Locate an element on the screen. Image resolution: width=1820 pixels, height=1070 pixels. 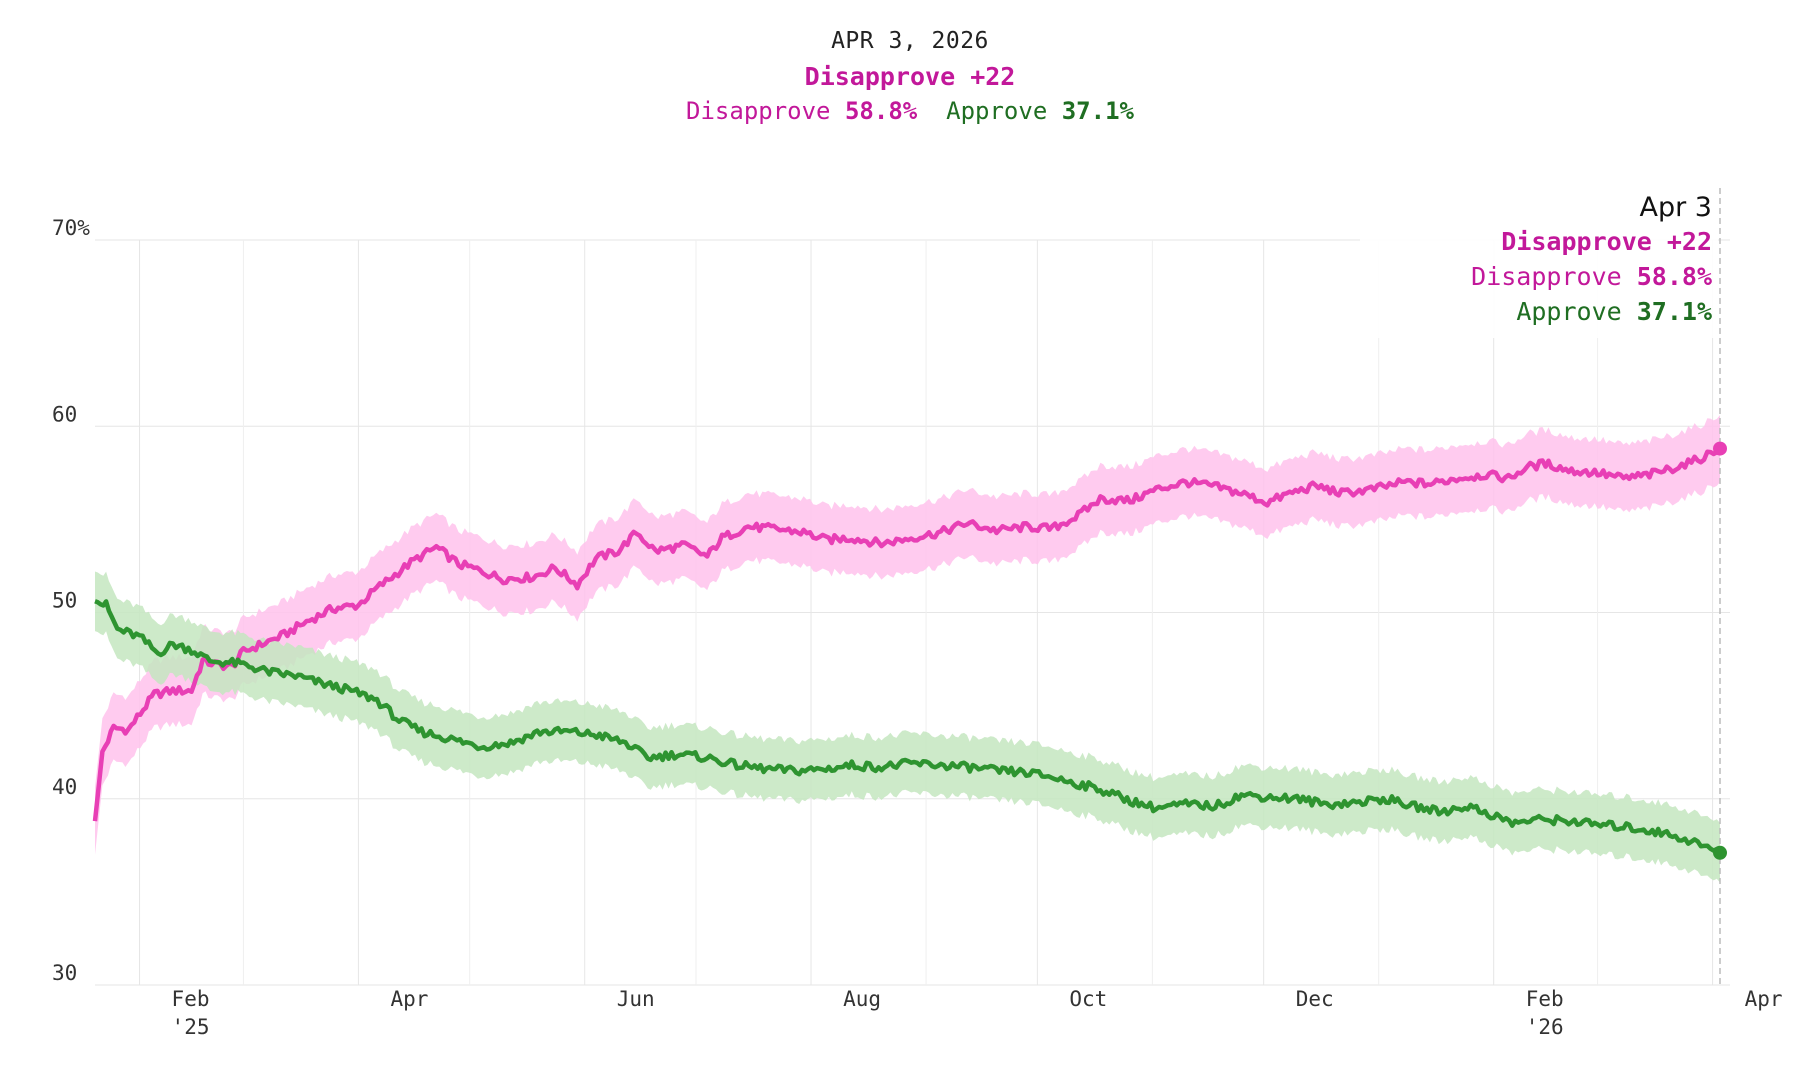
header-approve-value: 37.1% is located at coordinates (1097, 111).